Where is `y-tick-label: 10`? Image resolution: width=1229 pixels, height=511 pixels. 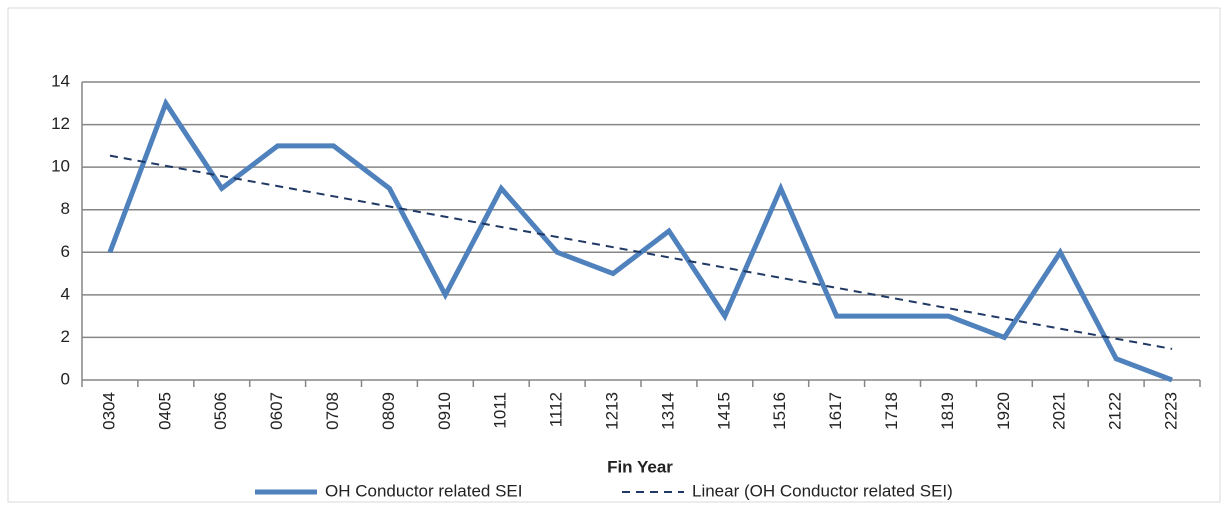 y-tick-label: 10 is located at coordinates (60, 166).